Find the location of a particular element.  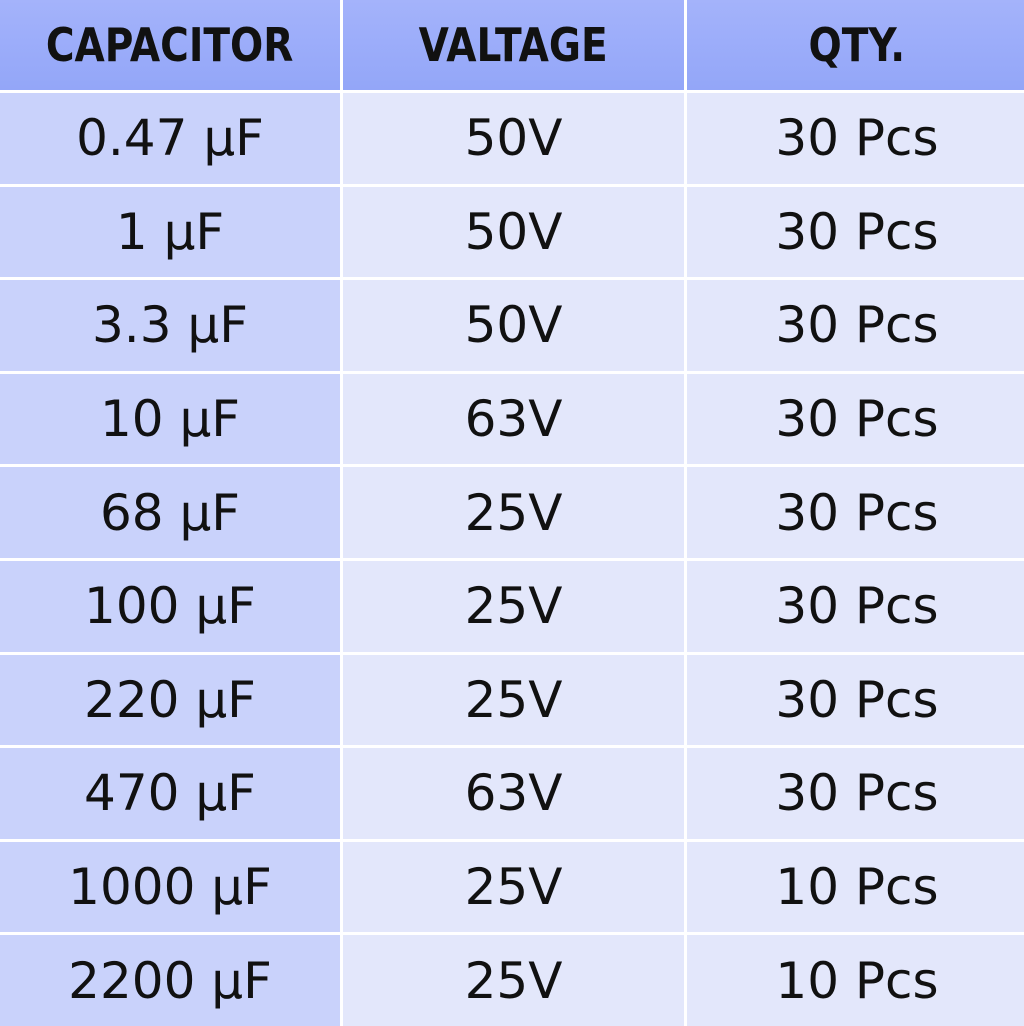

header-voltage: VALTAGE is located at coordinates (513, 45).